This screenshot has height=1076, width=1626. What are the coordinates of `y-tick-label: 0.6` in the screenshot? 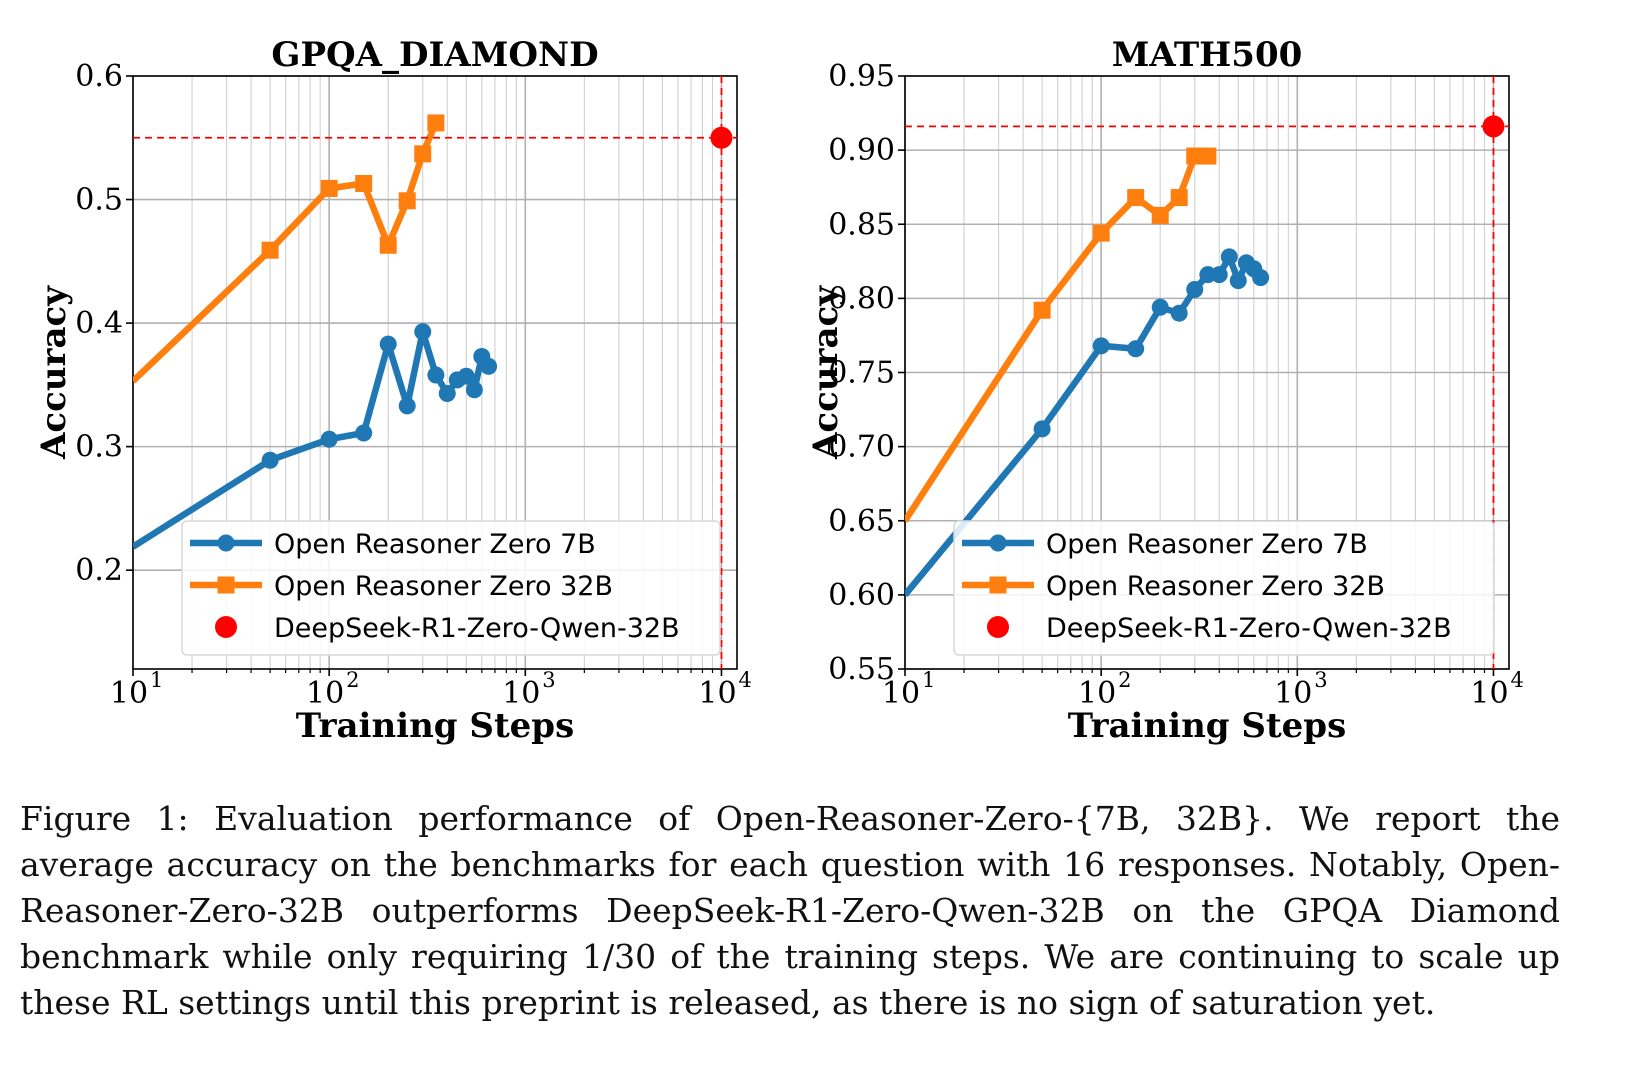 It's located at (99, 76).